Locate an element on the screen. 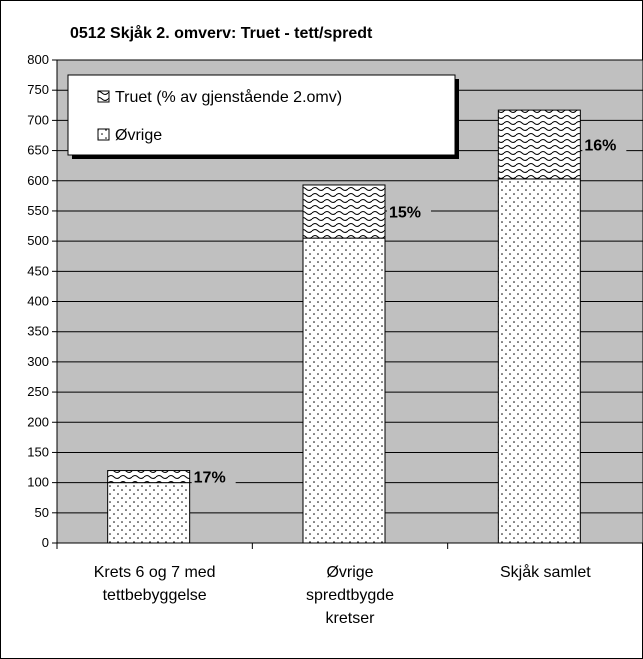 The height and width of the screenshot is (659, 643). annotation: 17% is located at coordinates (210, 478).